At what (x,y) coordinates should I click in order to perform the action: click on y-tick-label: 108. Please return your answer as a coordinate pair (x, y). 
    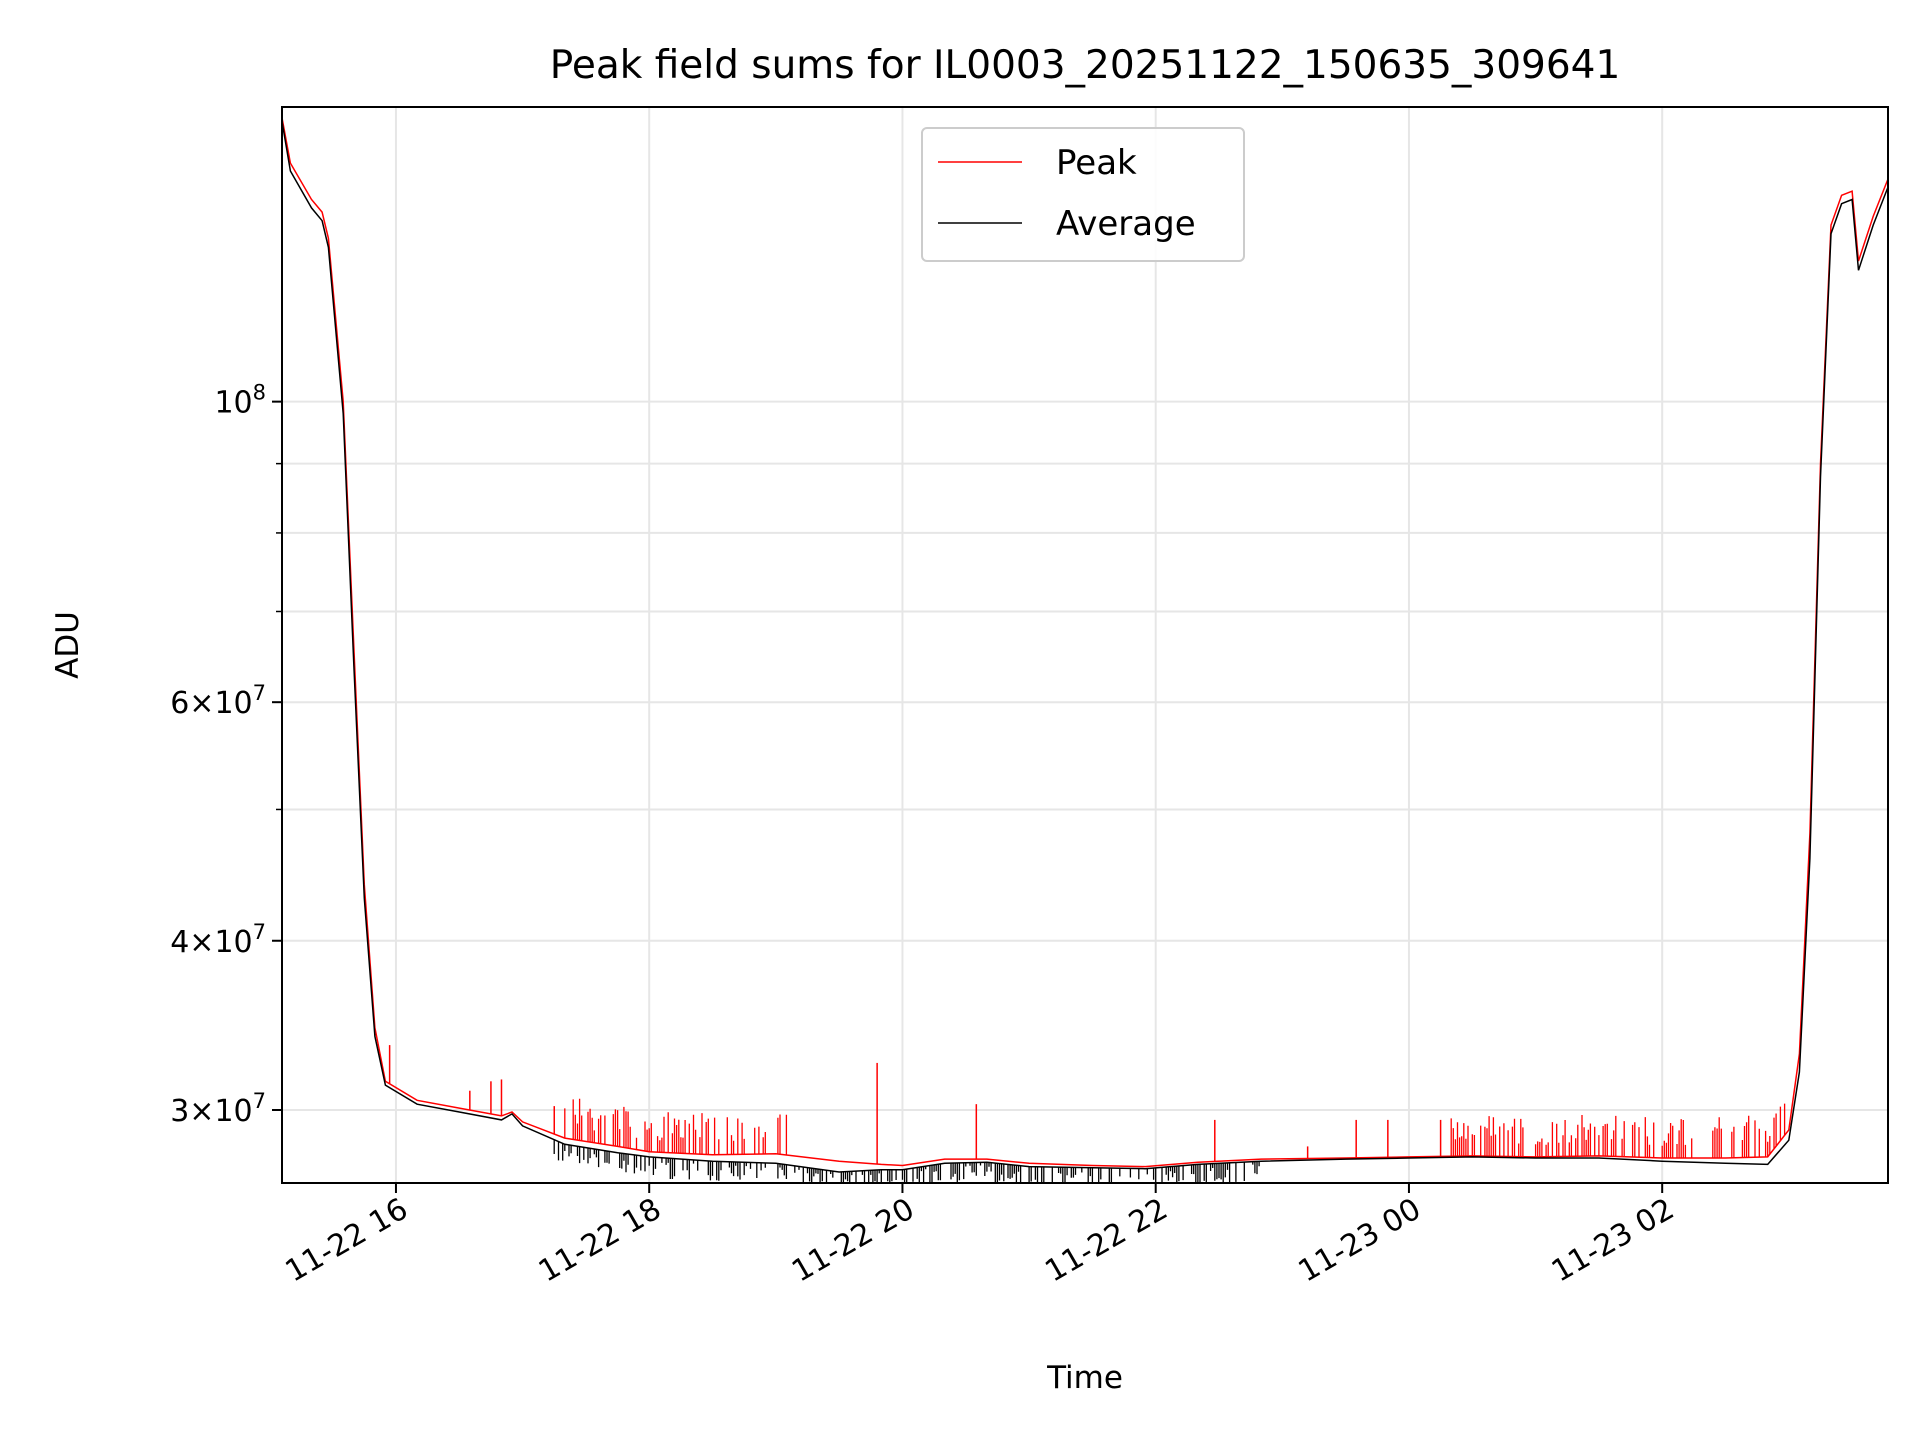
    Looking at the image, I should click on (240, 401).